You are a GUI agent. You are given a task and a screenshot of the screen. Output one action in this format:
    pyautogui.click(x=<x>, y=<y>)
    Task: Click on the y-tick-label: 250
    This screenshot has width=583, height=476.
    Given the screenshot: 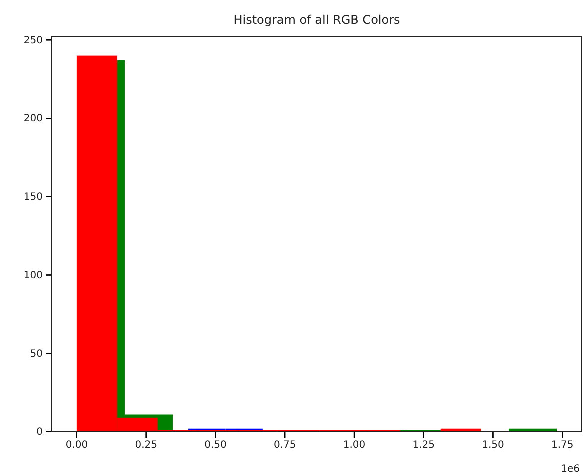 What is the action you would take?
    pyautogui.click(x=33, y=40)
    